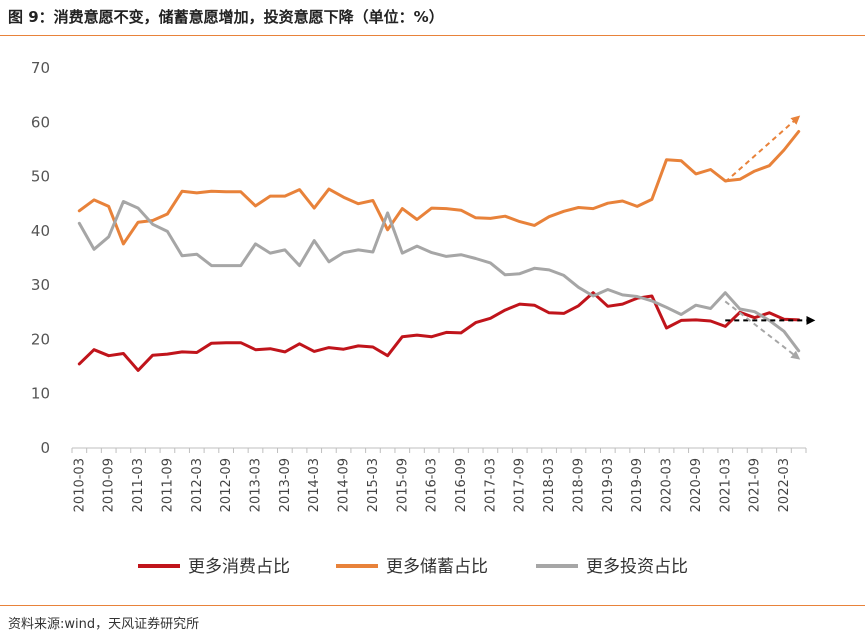 The height and width of the screenshot is (641, 865). What do you see at coordinates (437, 567) in the screenshot?
I see `legend-label-1: 更多储蓄占比` at bounding box center [437, 567].